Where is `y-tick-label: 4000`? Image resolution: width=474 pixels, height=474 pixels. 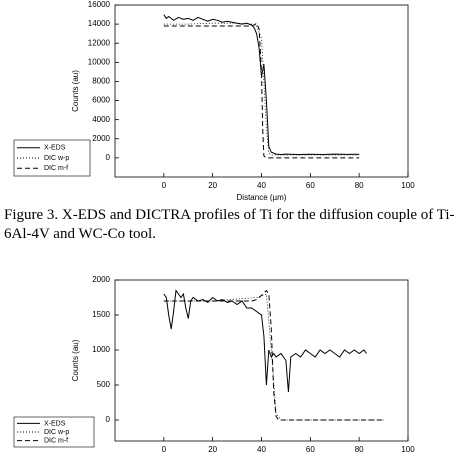 y-tick-label: 4000 is located at coordinates (101, 119).